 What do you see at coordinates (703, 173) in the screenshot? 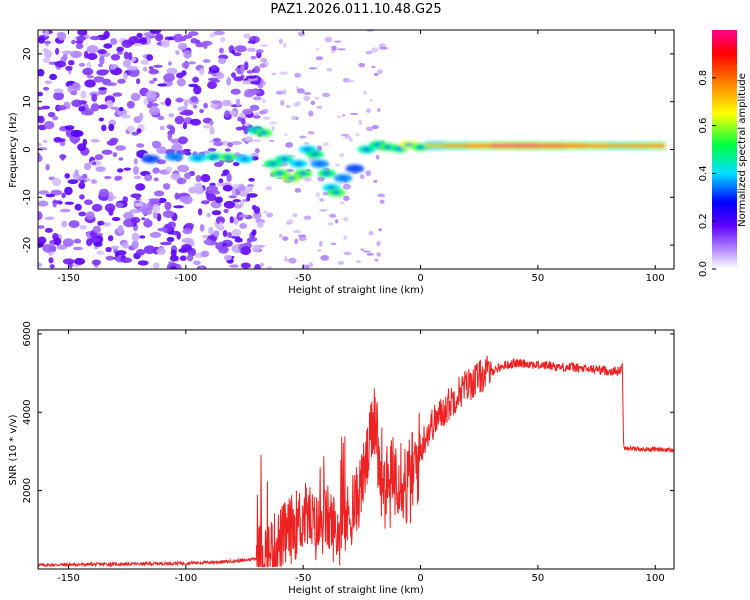
I see `colorbar-tick-label: 0.4` at bounding box center [703, 173].